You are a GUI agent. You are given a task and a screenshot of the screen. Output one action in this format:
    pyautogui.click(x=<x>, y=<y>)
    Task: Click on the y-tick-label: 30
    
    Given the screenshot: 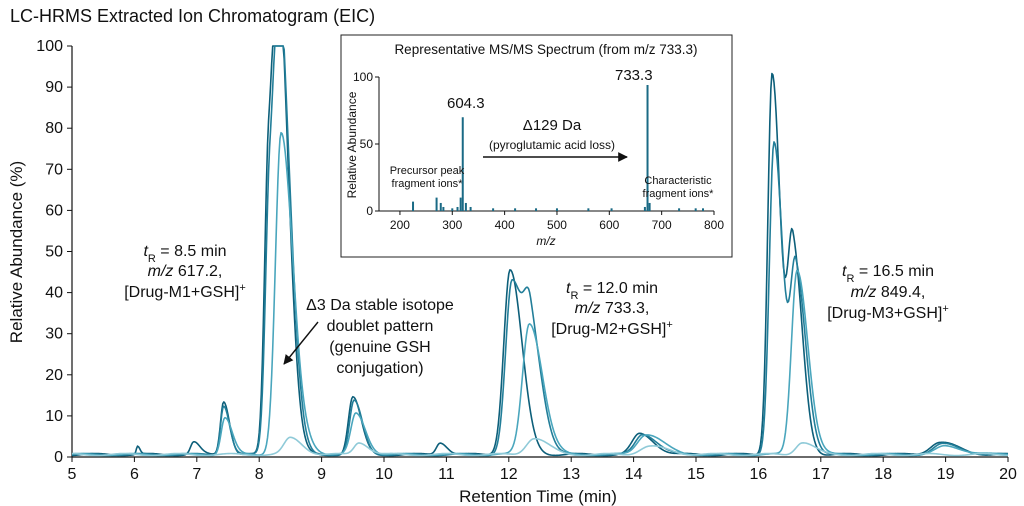 What is the action you would take?
    pyautogui.click(x=54, y=334)
    